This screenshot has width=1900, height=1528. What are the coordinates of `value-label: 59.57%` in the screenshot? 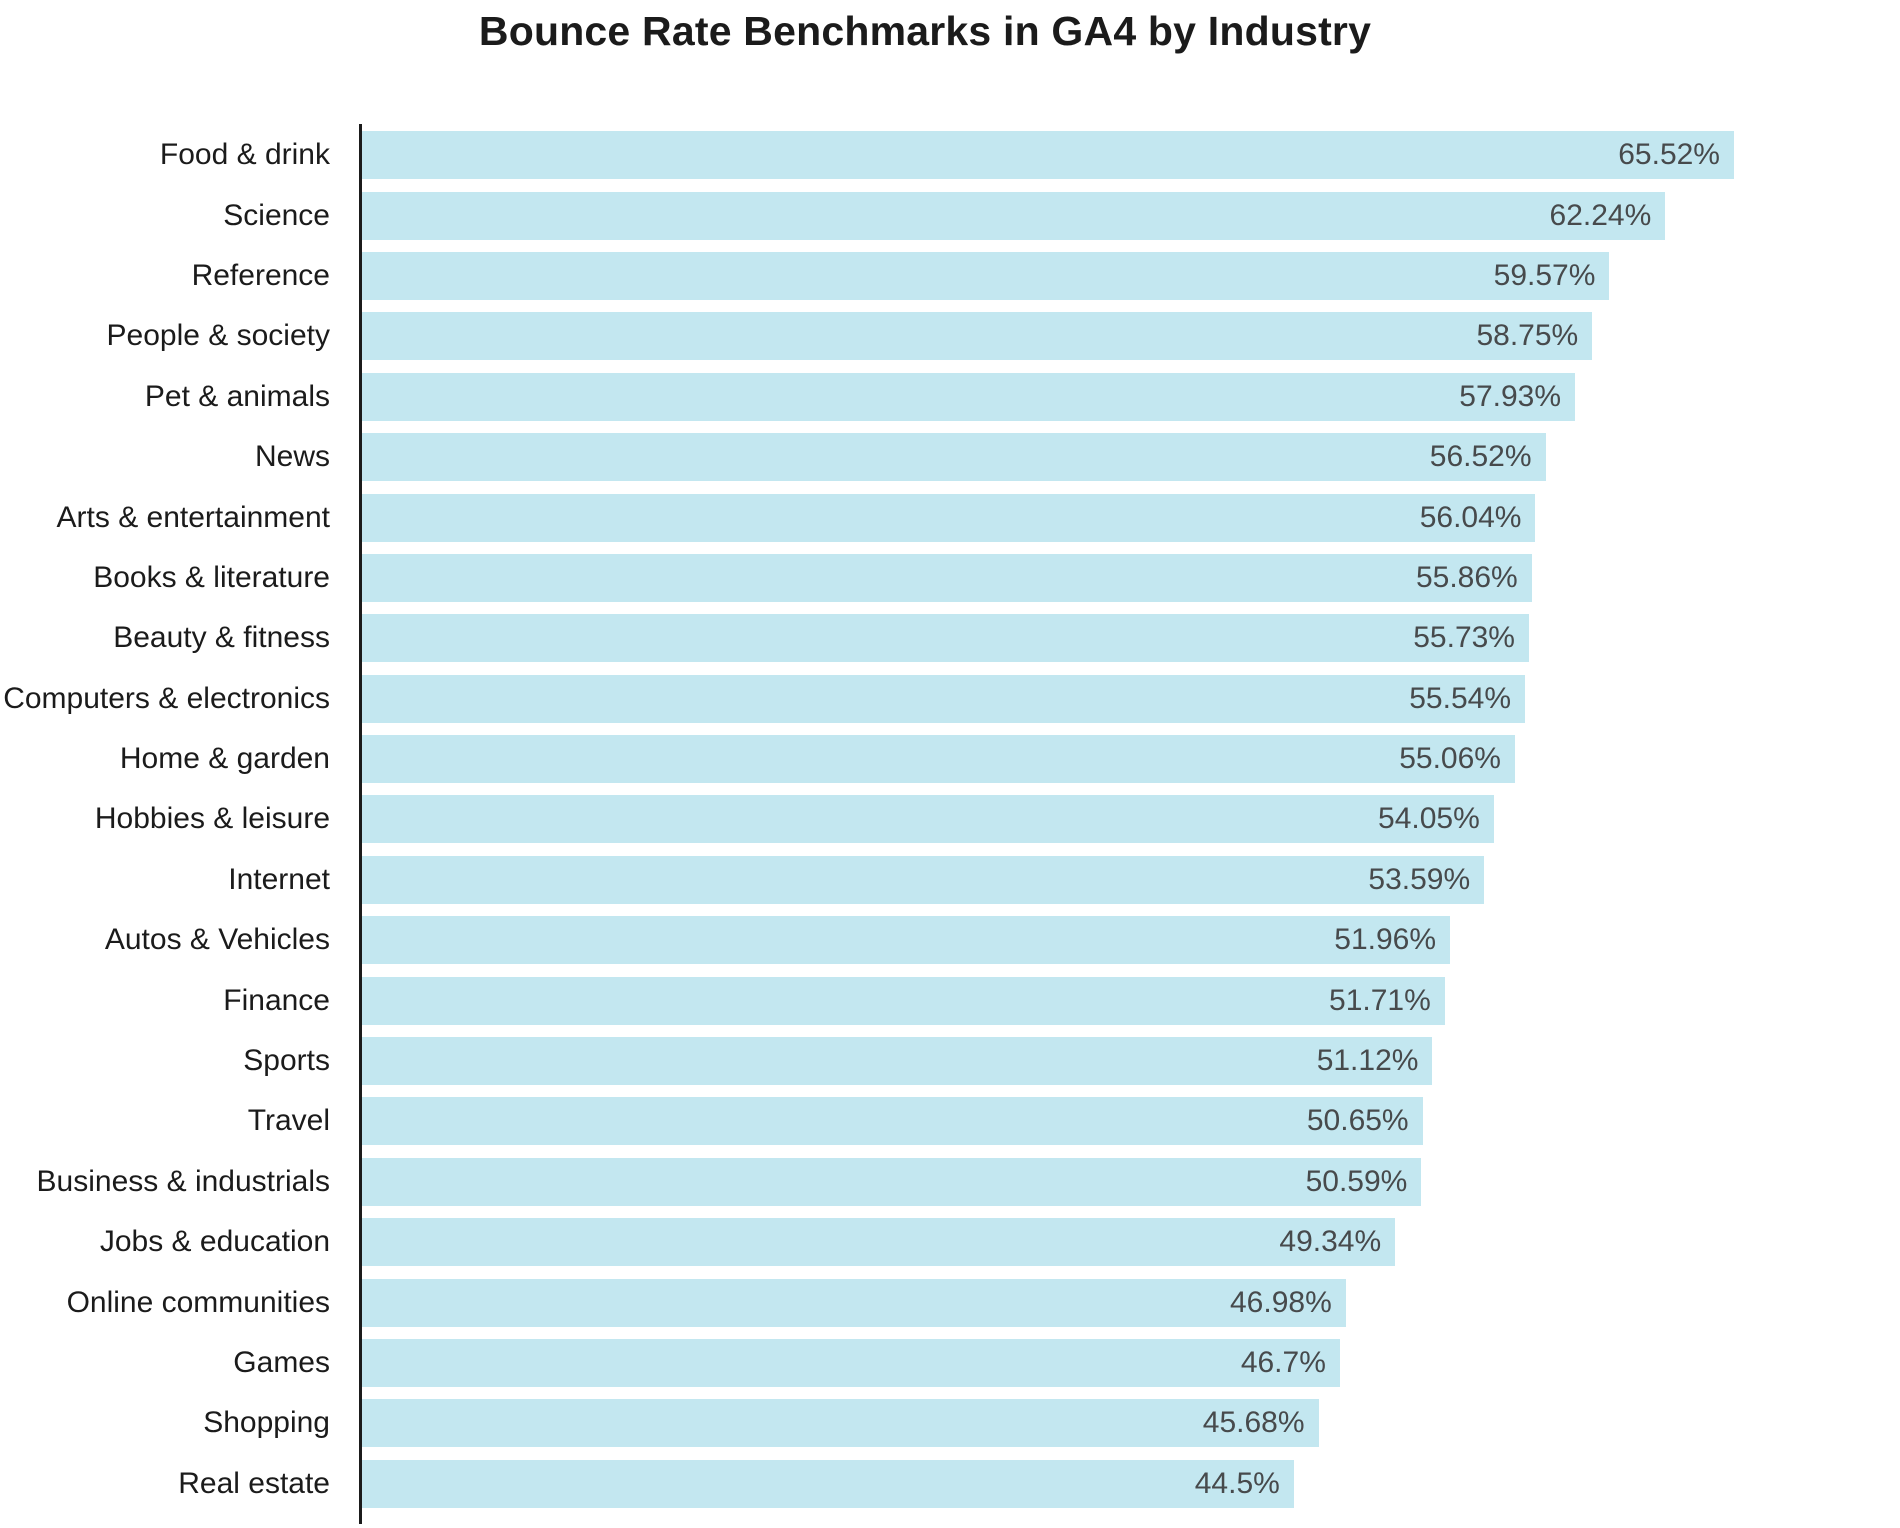 It's located at (1544, 275).